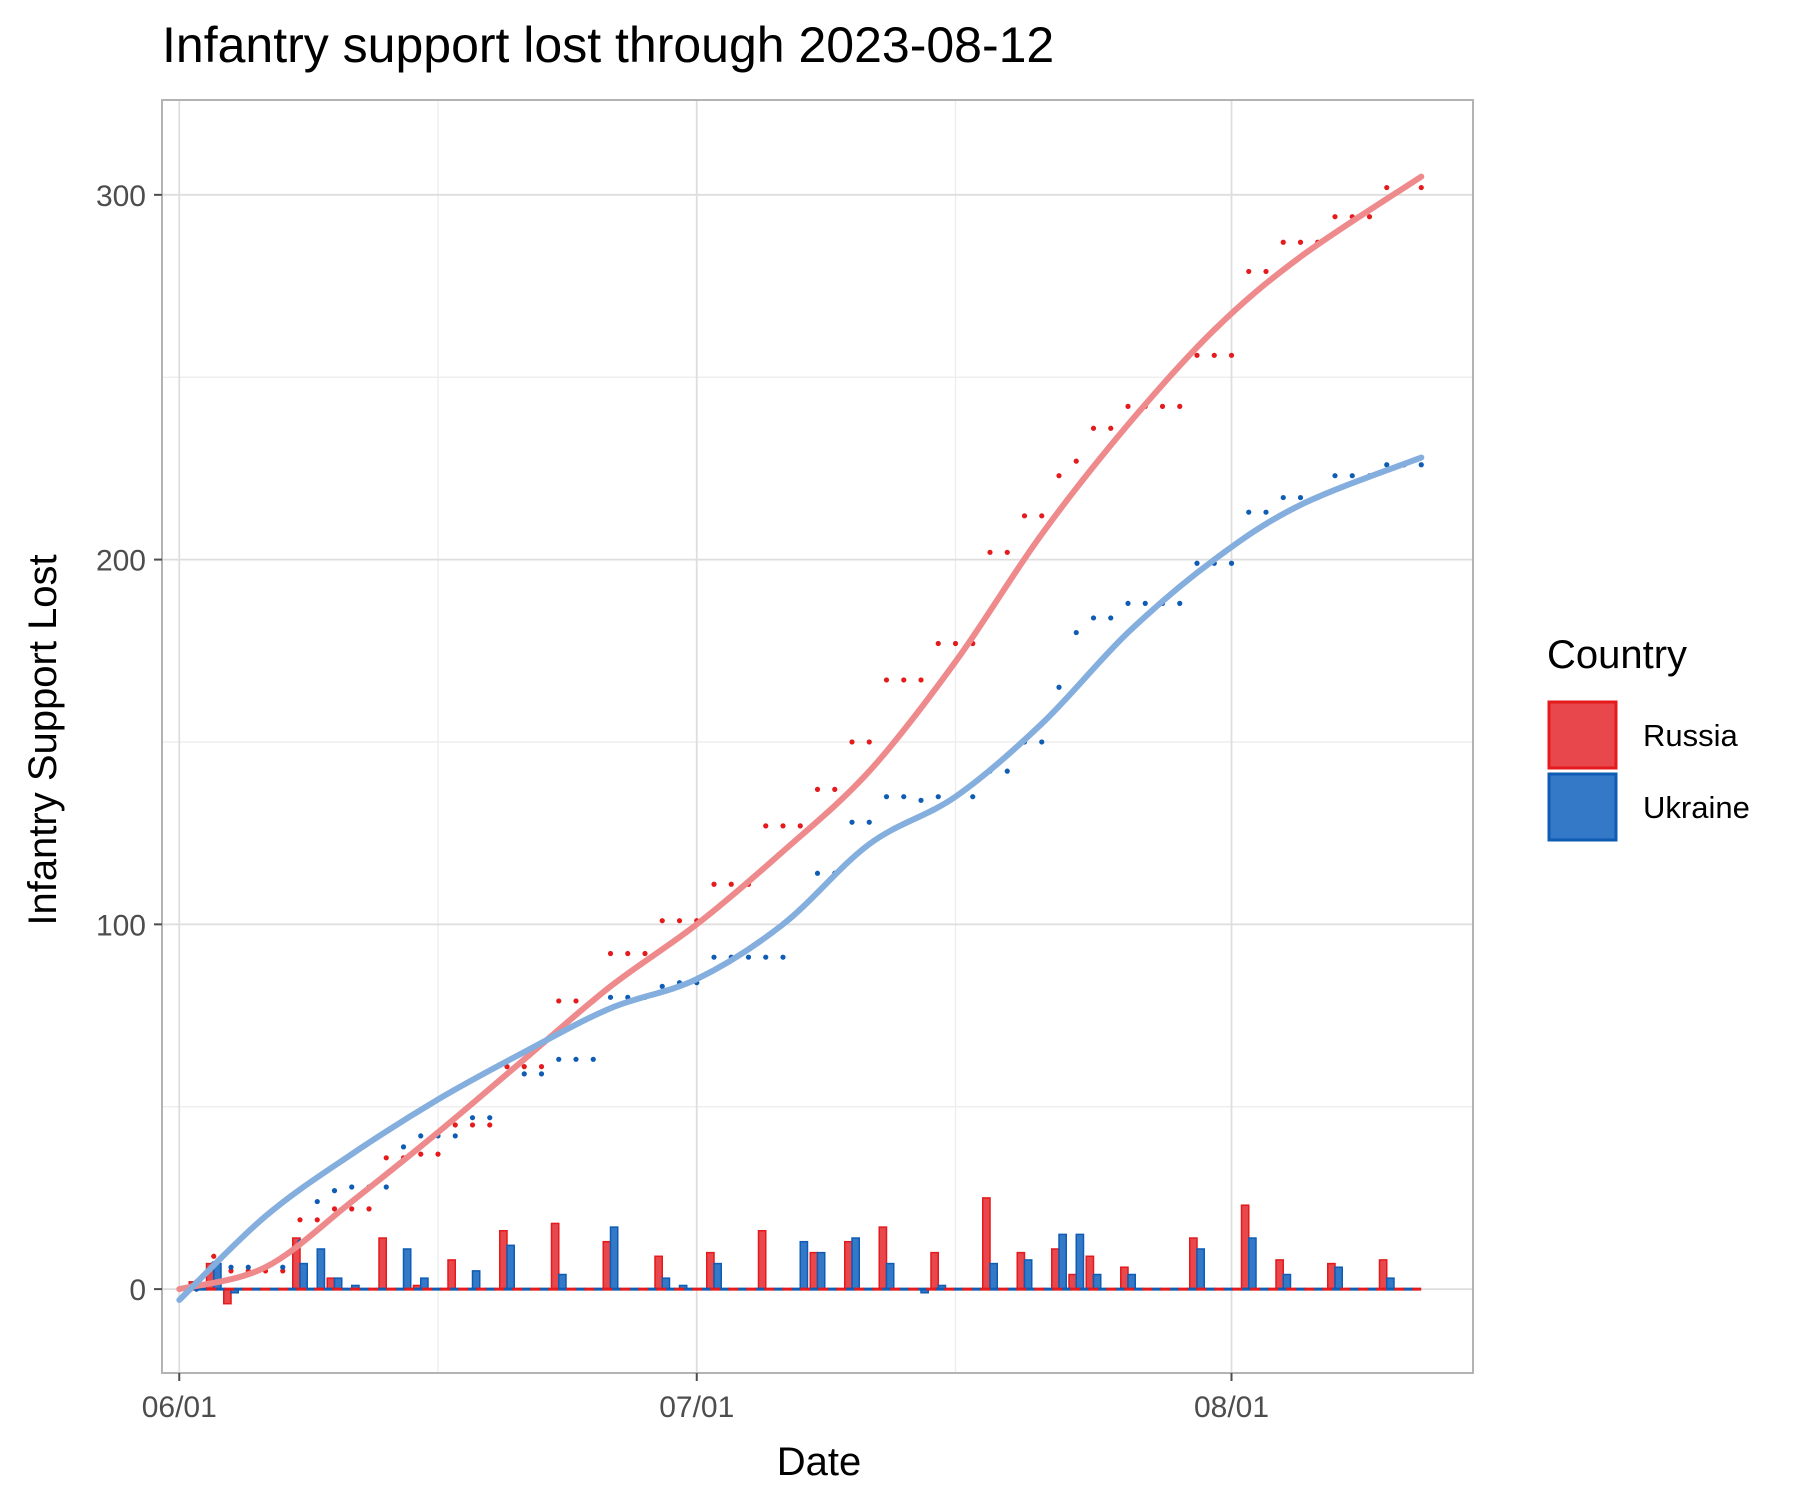 The image size is (1800, 1500). Describe the element at coordinates (696, 1407) in the screenshot. I see `x-tick-label: 07/01` at that location.